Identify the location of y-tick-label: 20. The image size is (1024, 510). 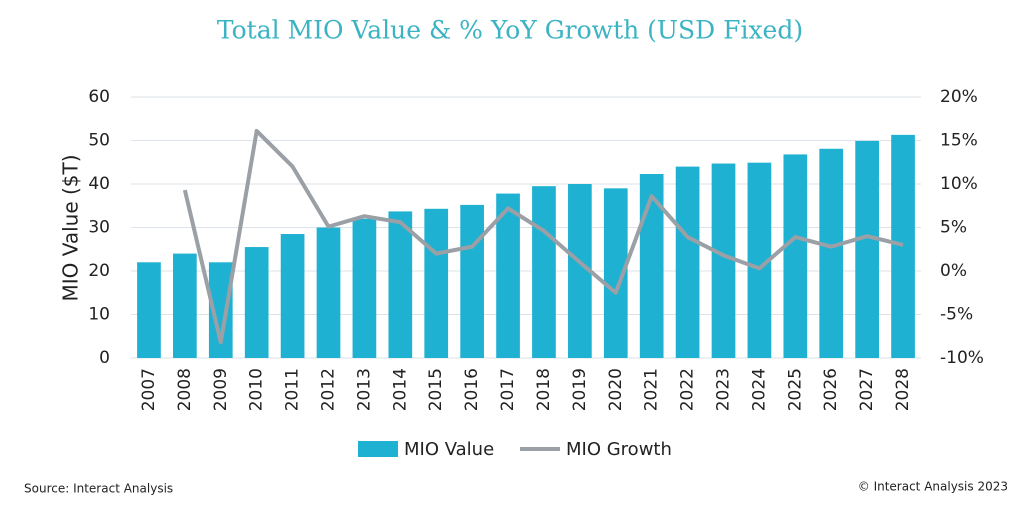
(99, 271).